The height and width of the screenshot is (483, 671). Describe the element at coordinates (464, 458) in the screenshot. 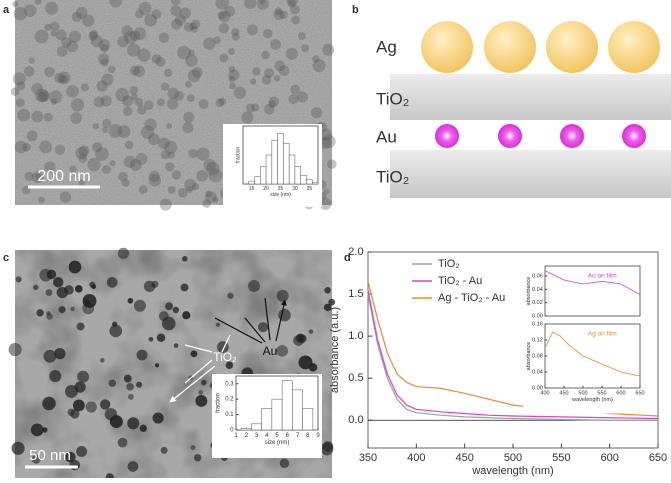

I see `x-tick-label: 450` at that location.